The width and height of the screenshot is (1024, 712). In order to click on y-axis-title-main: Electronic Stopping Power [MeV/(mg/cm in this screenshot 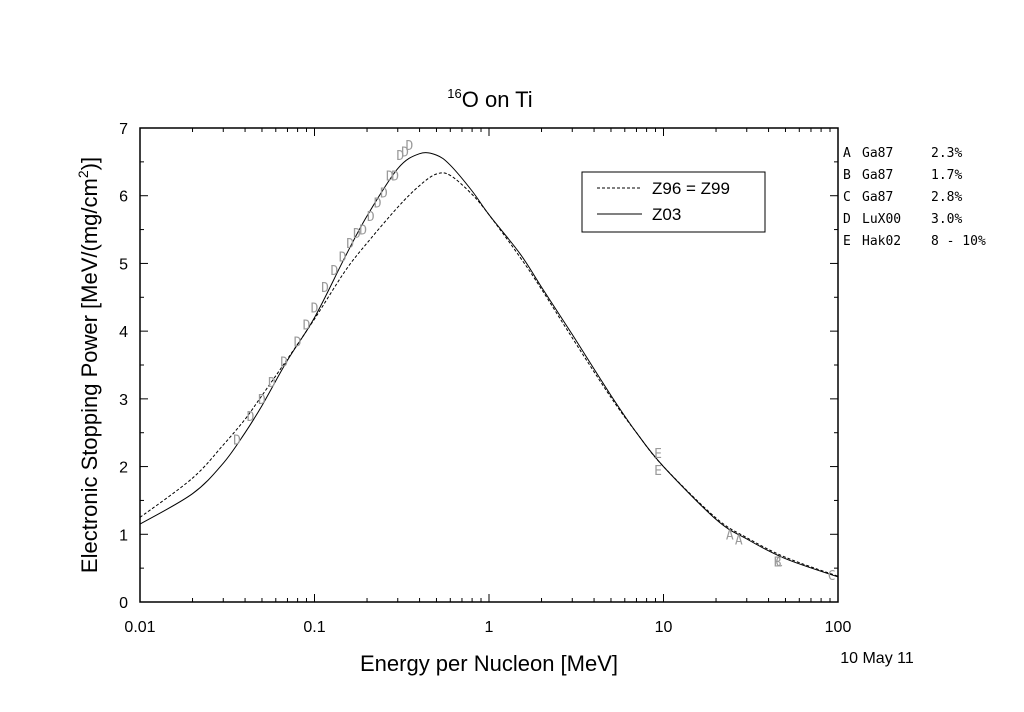, I will do `click(89, 375)`.